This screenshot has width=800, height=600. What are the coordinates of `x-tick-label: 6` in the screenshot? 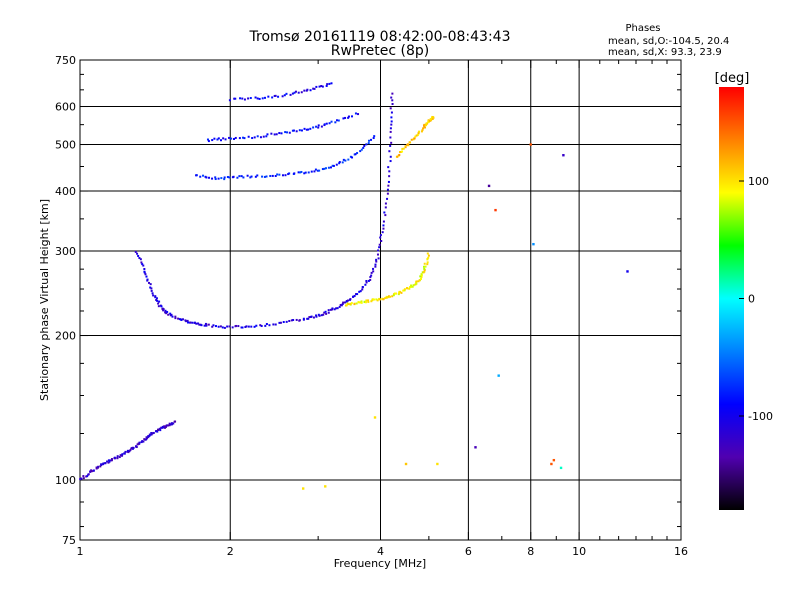 It's located at (468, 551).